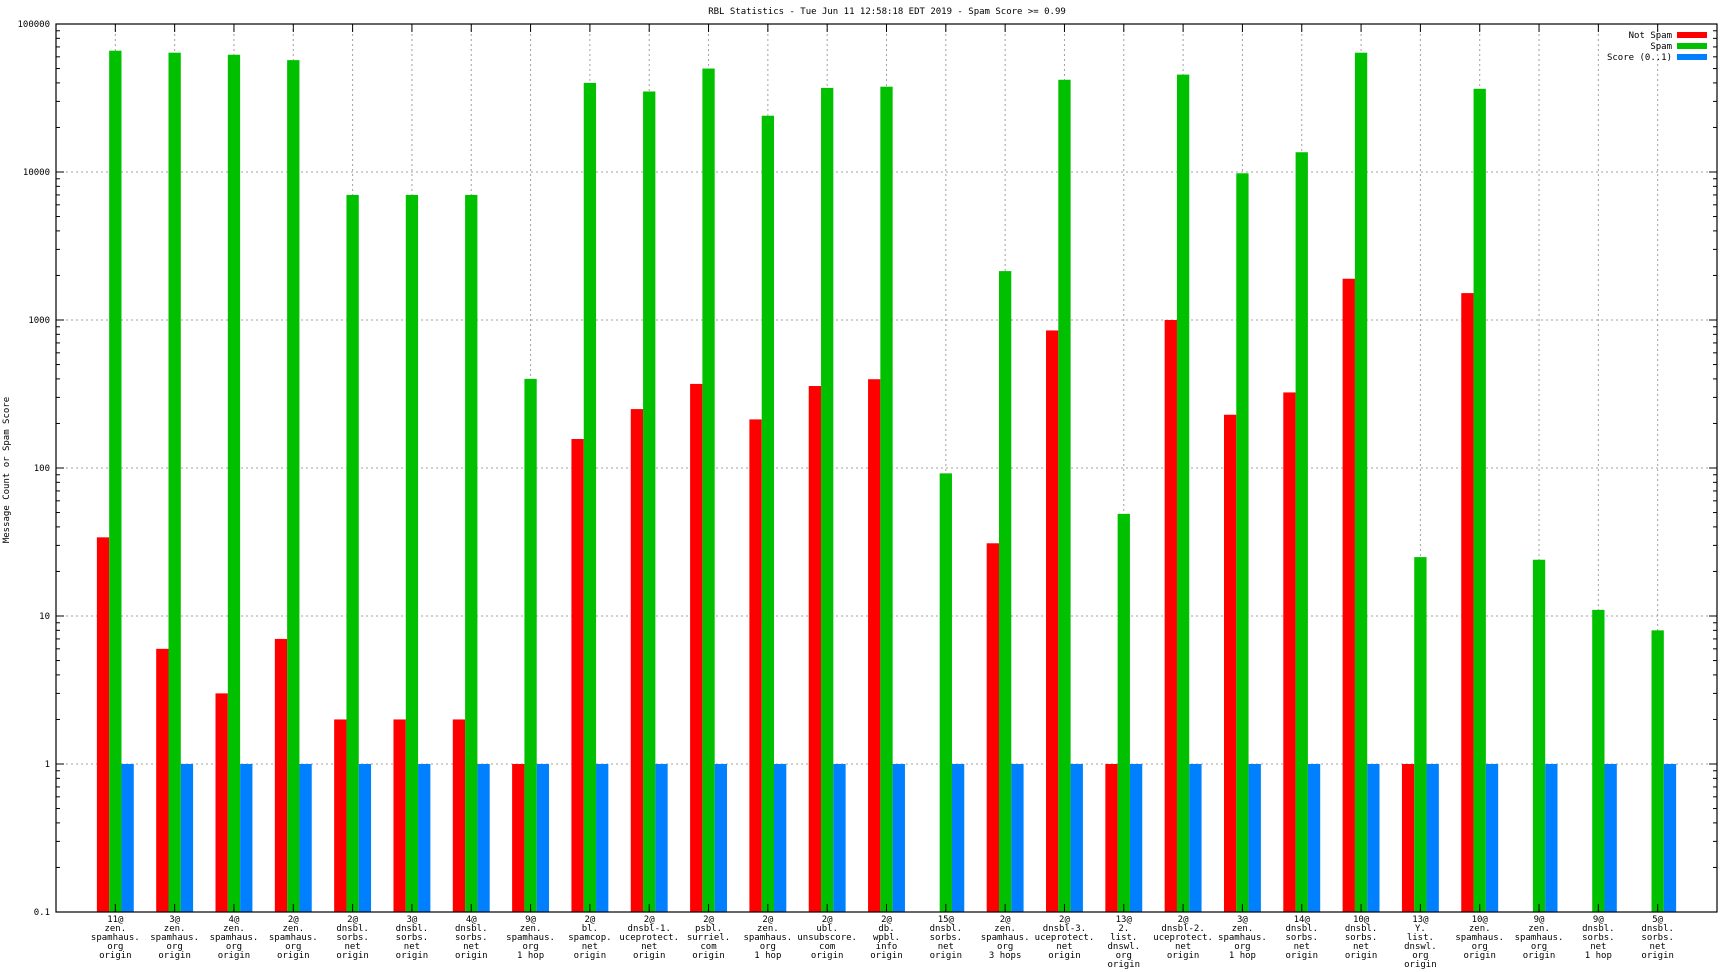 Image resolution: width=1728 pixels, height=972 pixels. I want to click on y-tick-label: 10, so click(44, 617).